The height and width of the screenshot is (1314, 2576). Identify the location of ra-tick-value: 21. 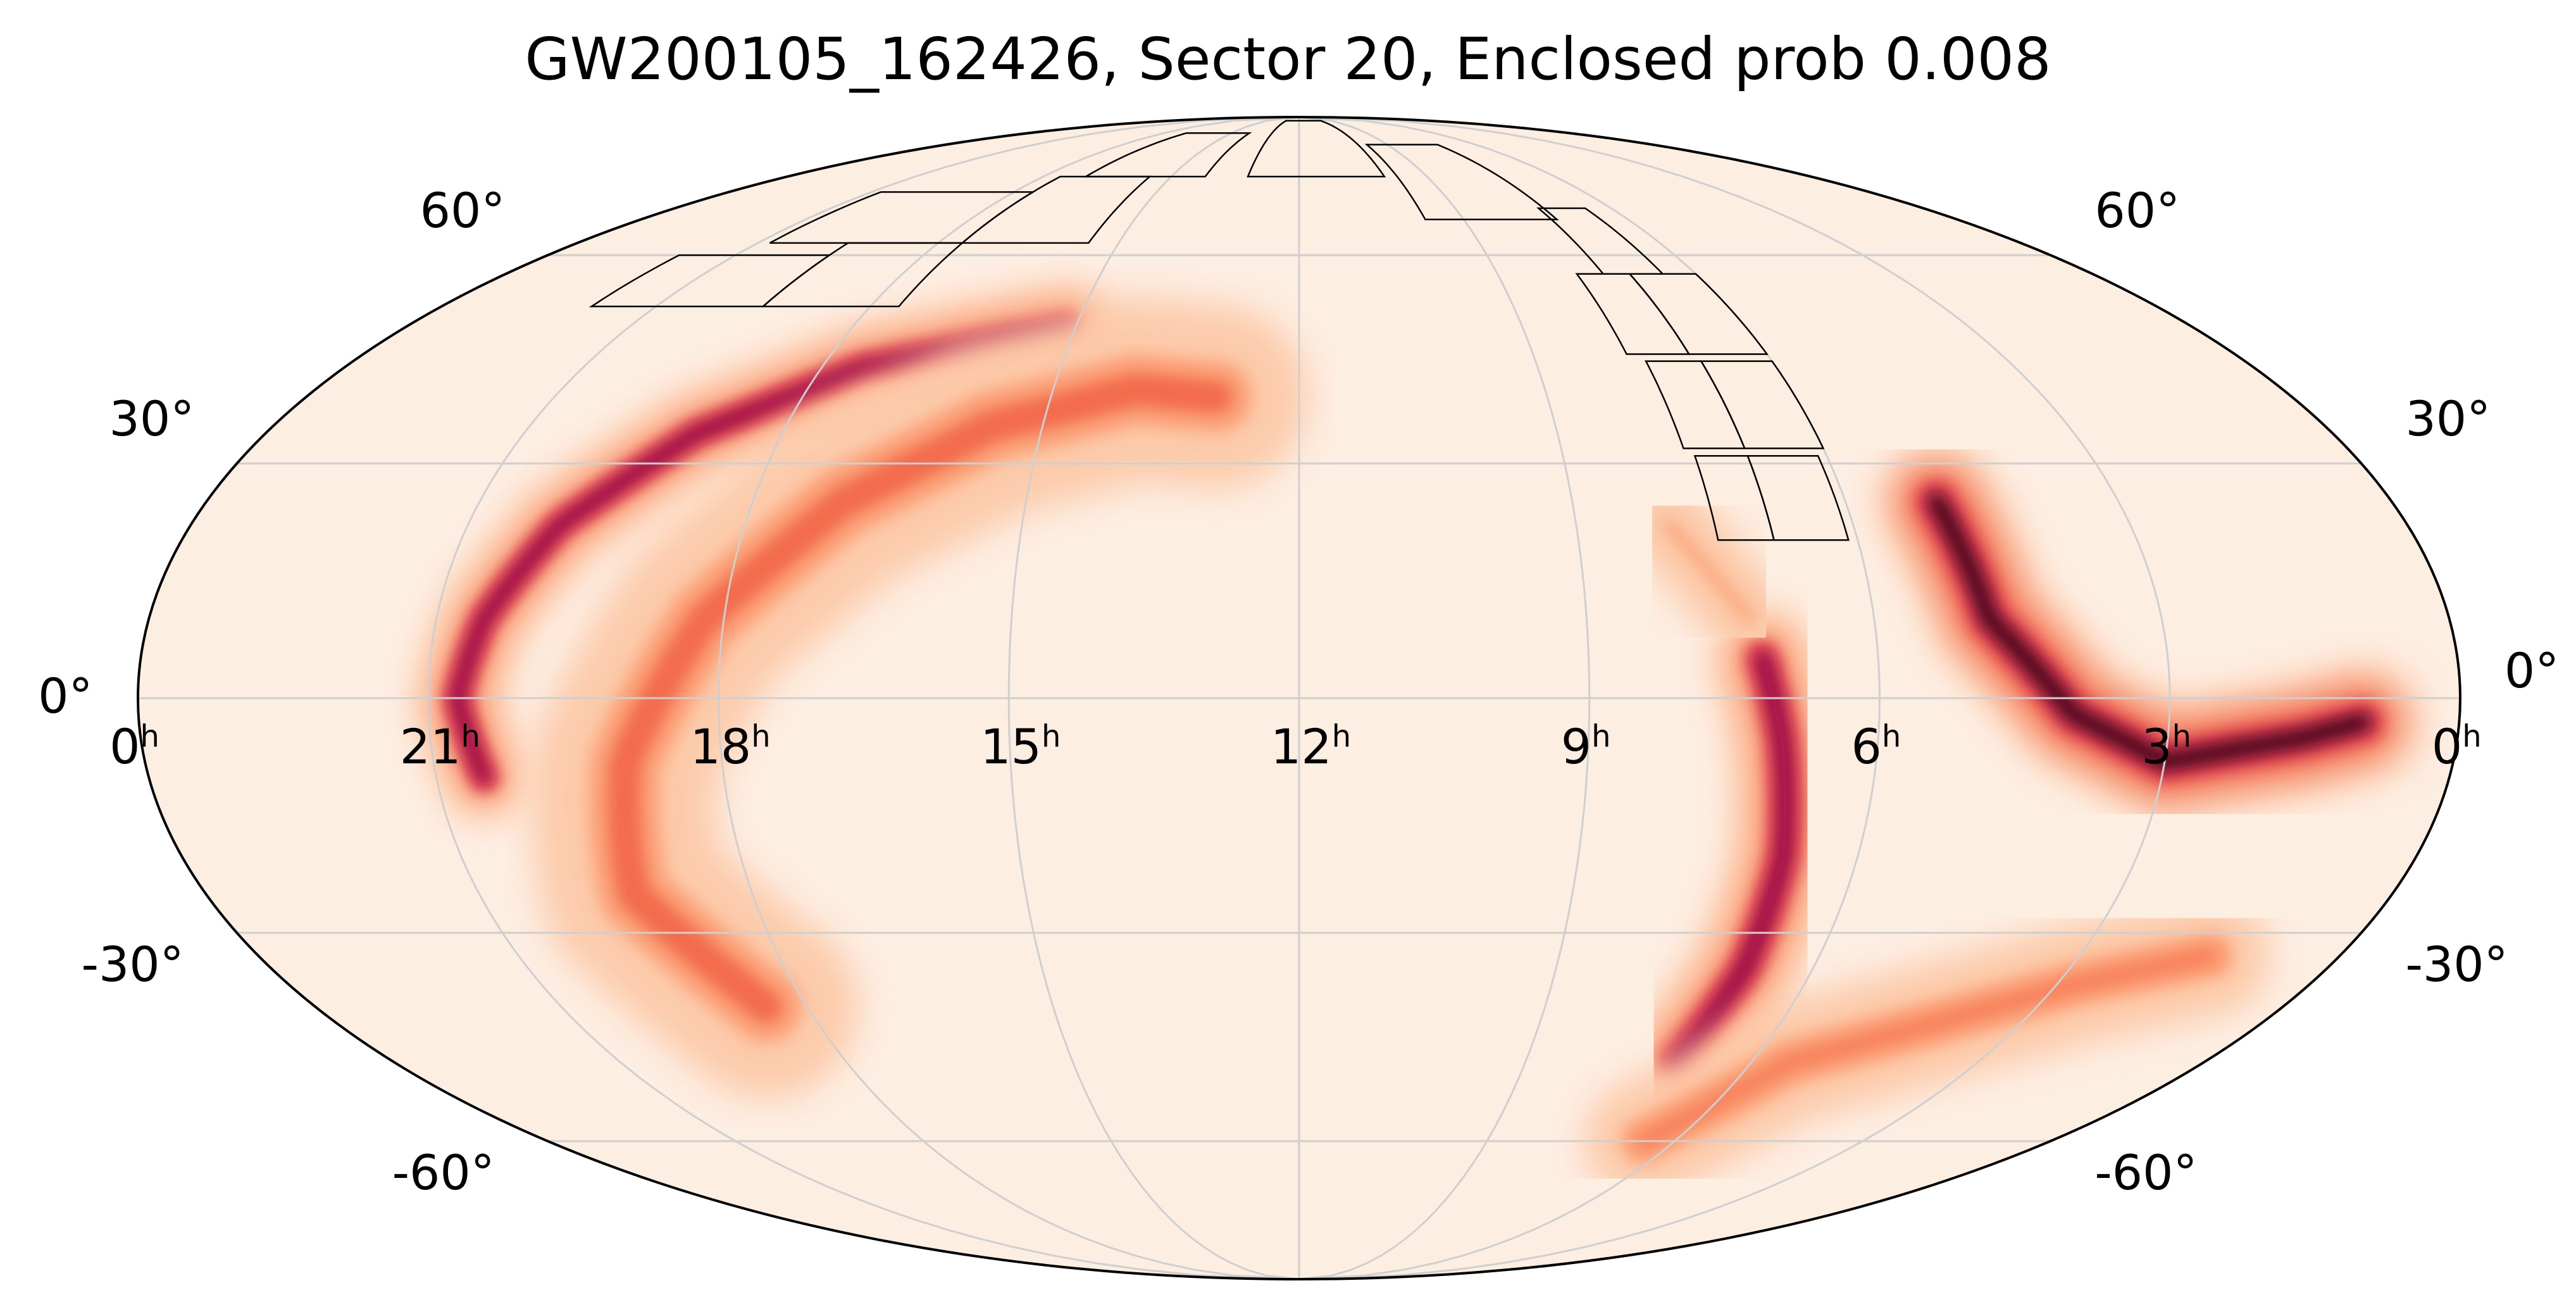
(430, 746).